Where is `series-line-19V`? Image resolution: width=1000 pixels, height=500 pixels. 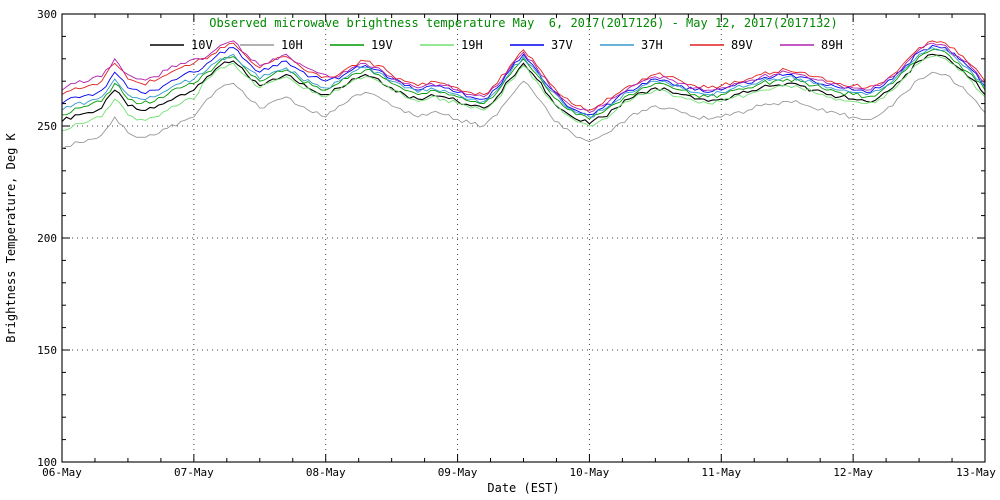 series-line-19V is located at coordinates (523, 84).